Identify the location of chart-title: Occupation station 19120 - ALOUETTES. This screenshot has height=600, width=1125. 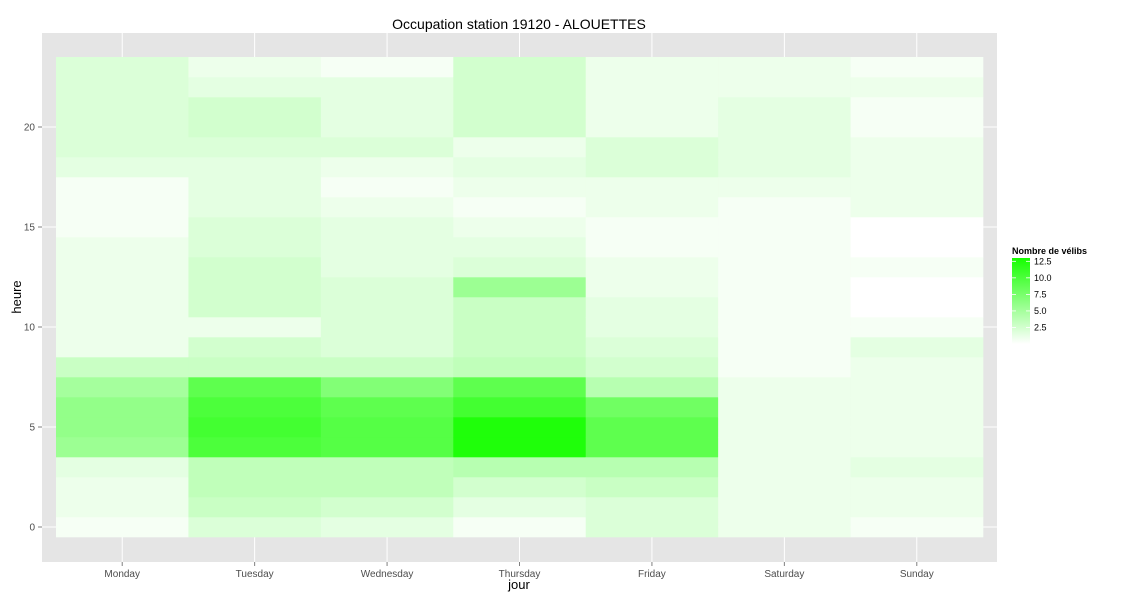
(519, 24).